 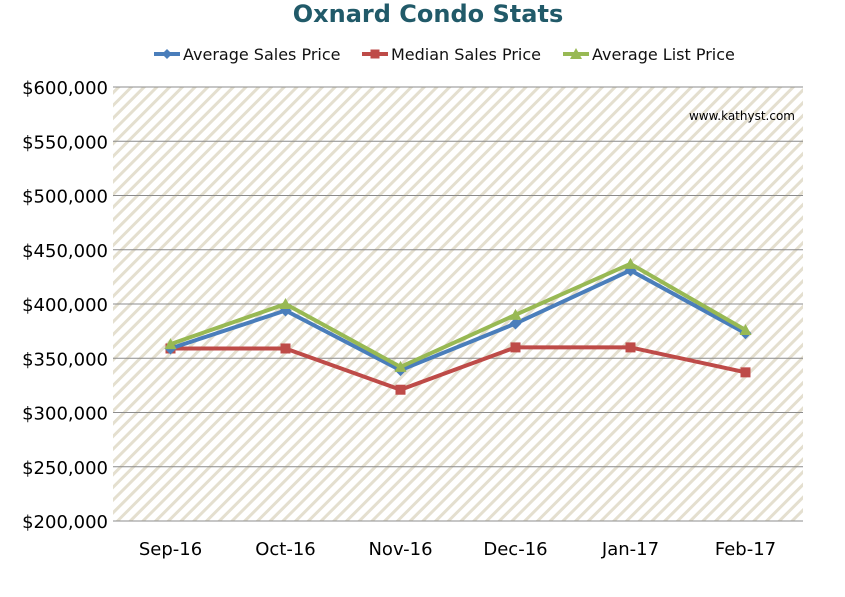 I want to click on legend-item-median-sales-price: Median Sales Price, so click(x=451, y=54).